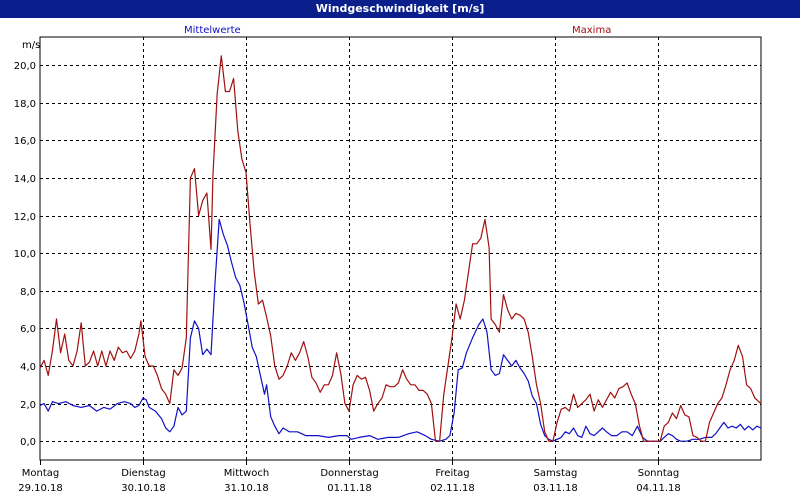 This screenshot has width=800, height=500. Describe the element at coordinates (658, 488) in the screenshot. I see `x-tick-label-date: 04.11.18` at that location.